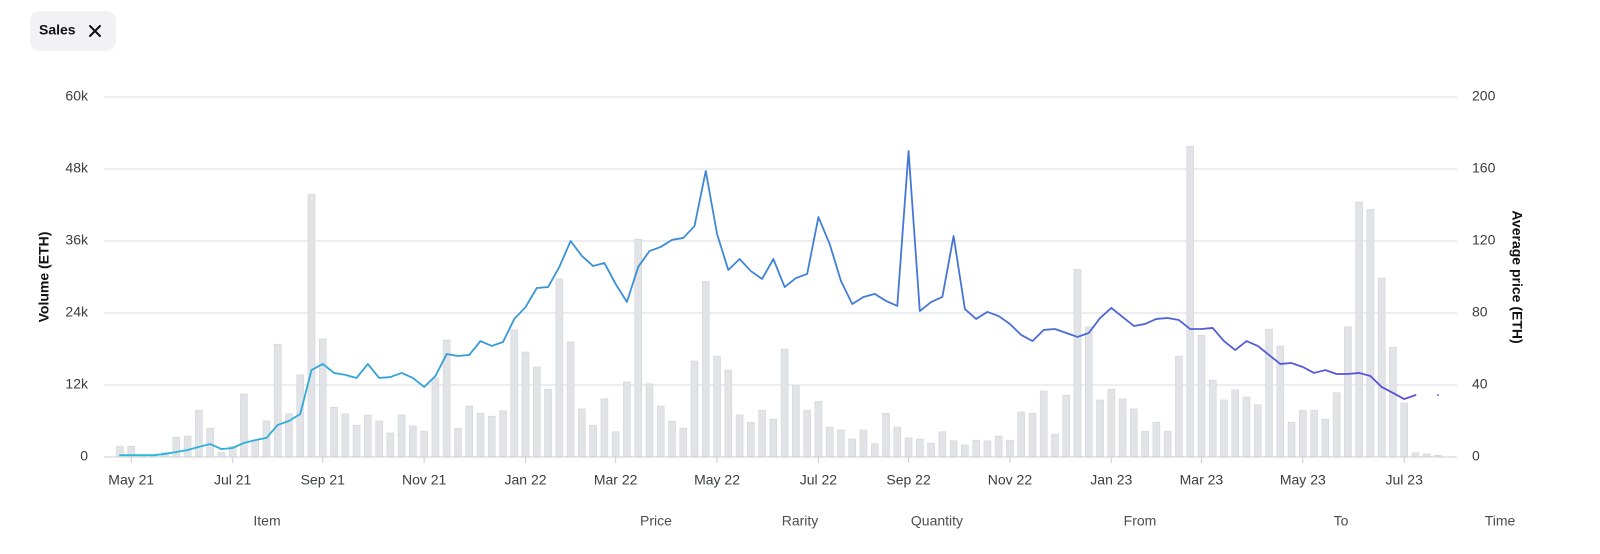 Image resolution: width=1600 pixels, height=554 pixels. What do you see at coordinates (1303, 480) in the screenshot?
I see `x-tick-label: May 23` at bounding box center [1303, 480].